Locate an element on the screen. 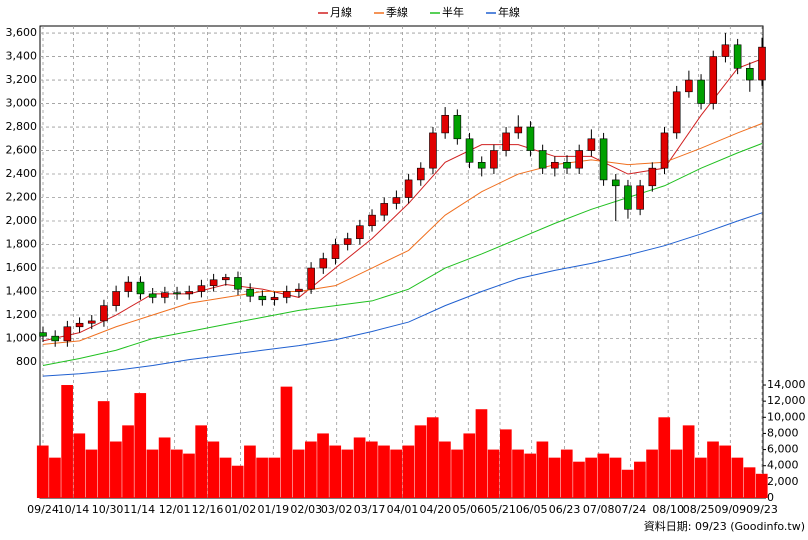  x-tick-label: 04/01 is located at coordinates (403, 509).